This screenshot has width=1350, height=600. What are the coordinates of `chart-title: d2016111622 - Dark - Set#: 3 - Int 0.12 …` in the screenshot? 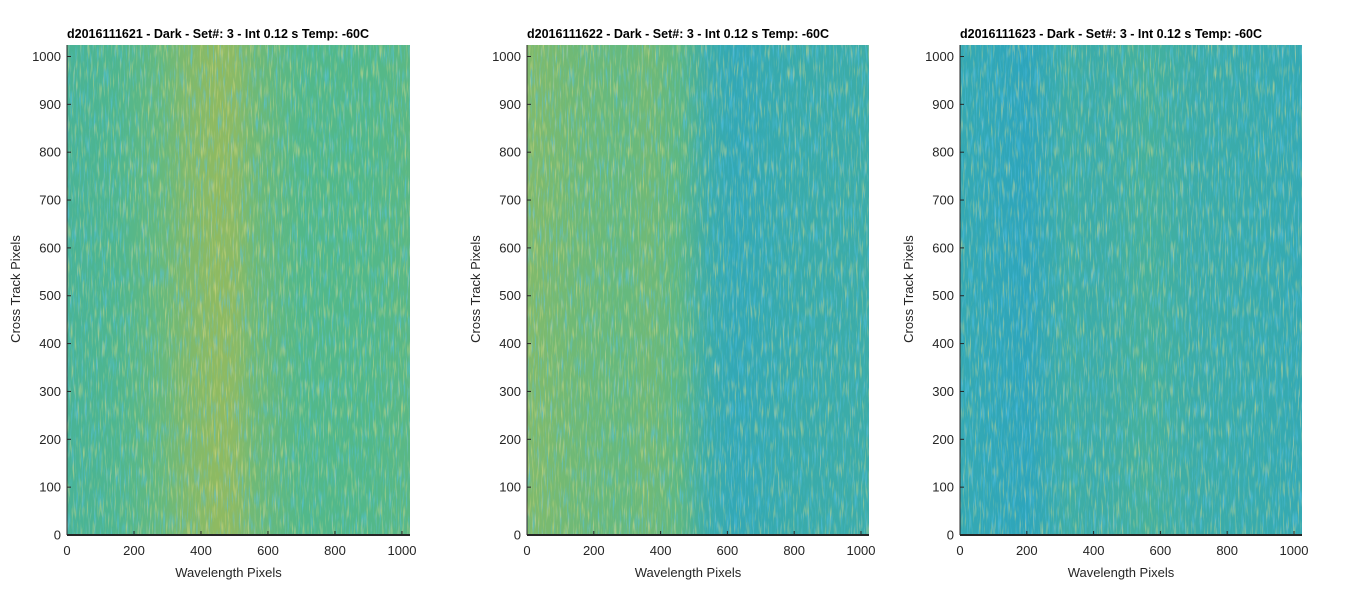 It's located at (678, 34).